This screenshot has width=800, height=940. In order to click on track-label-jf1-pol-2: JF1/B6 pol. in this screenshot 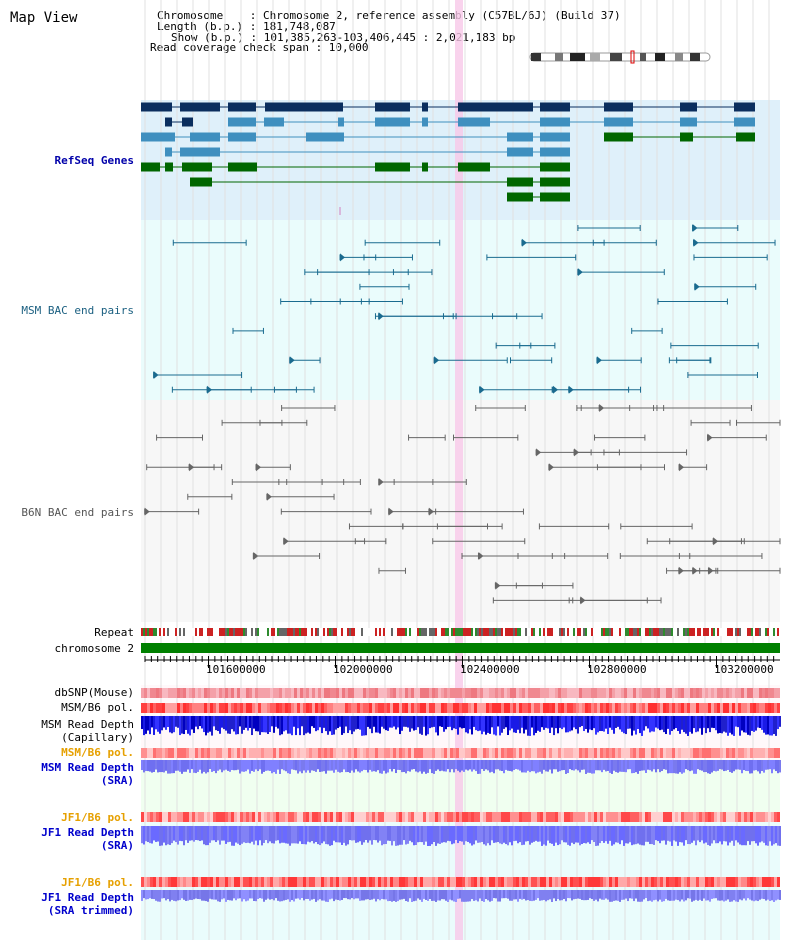, I will do `click(97, 882)`.